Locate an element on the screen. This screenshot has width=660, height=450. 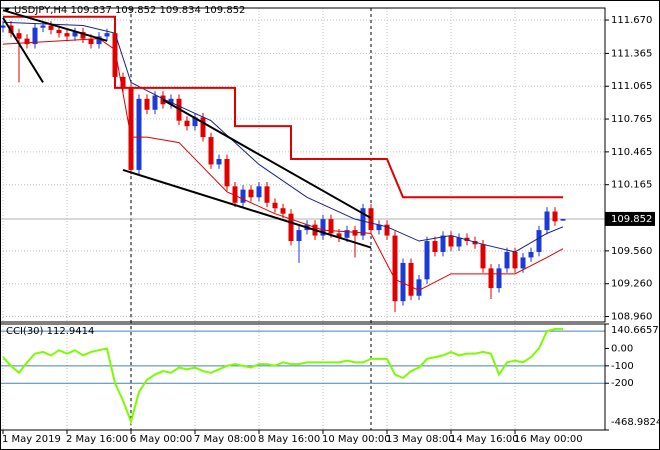
y-tick-label: 110.165 is located at coordinates (631, 185).